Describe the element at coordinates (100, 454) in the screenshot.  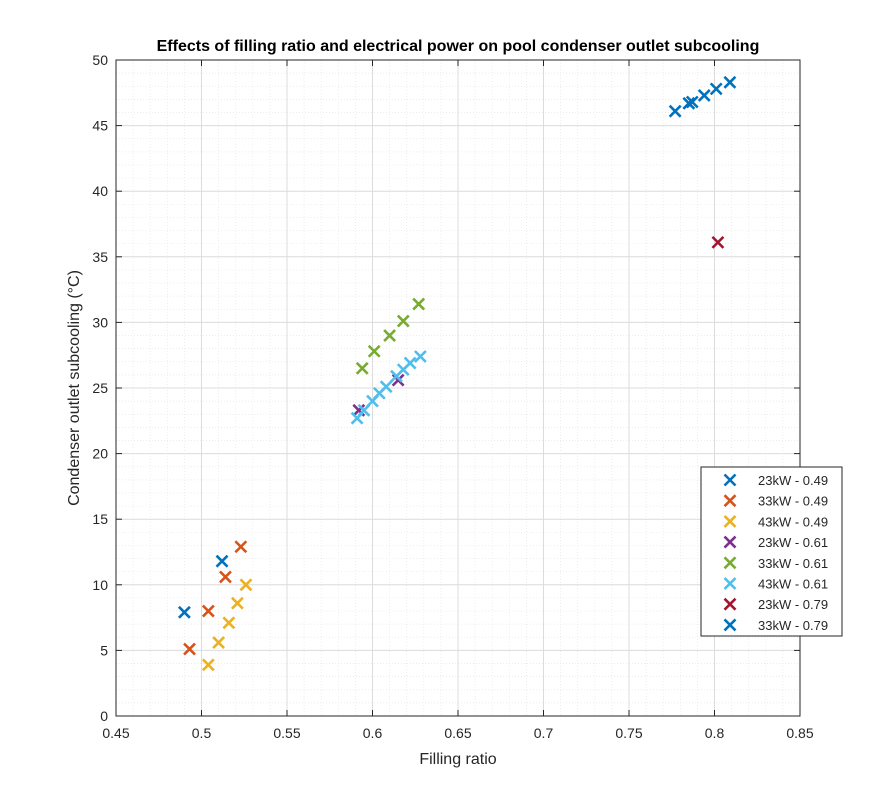
I see `y-tick-label: 20` at that location.